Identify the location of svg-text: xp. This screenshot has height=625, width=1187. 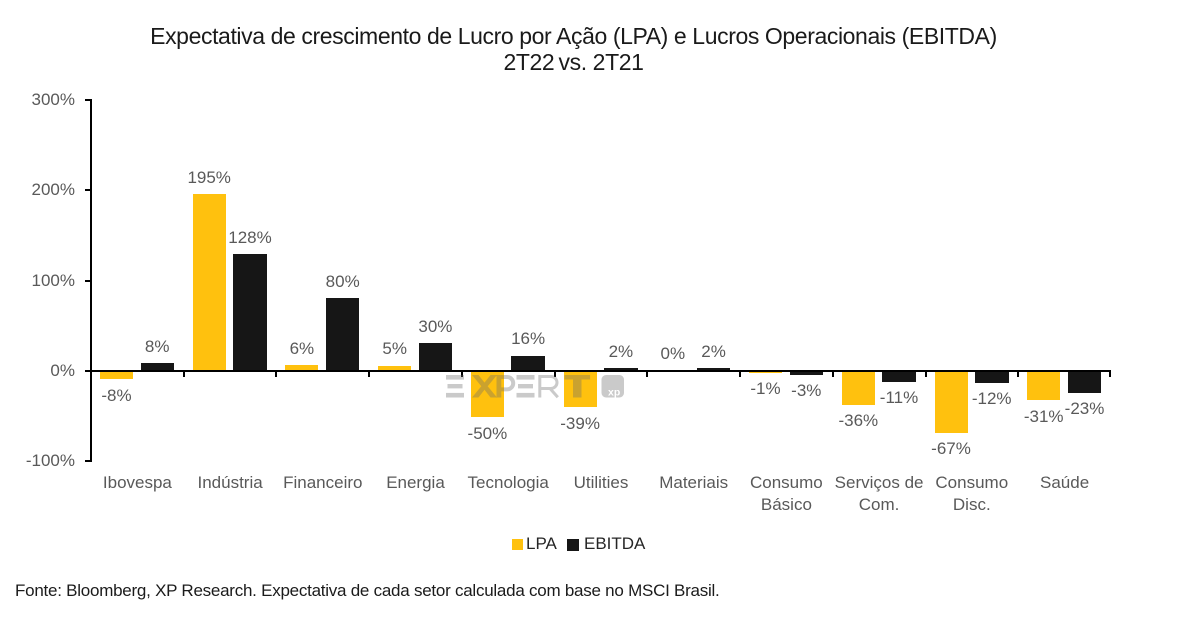
(614, 393).